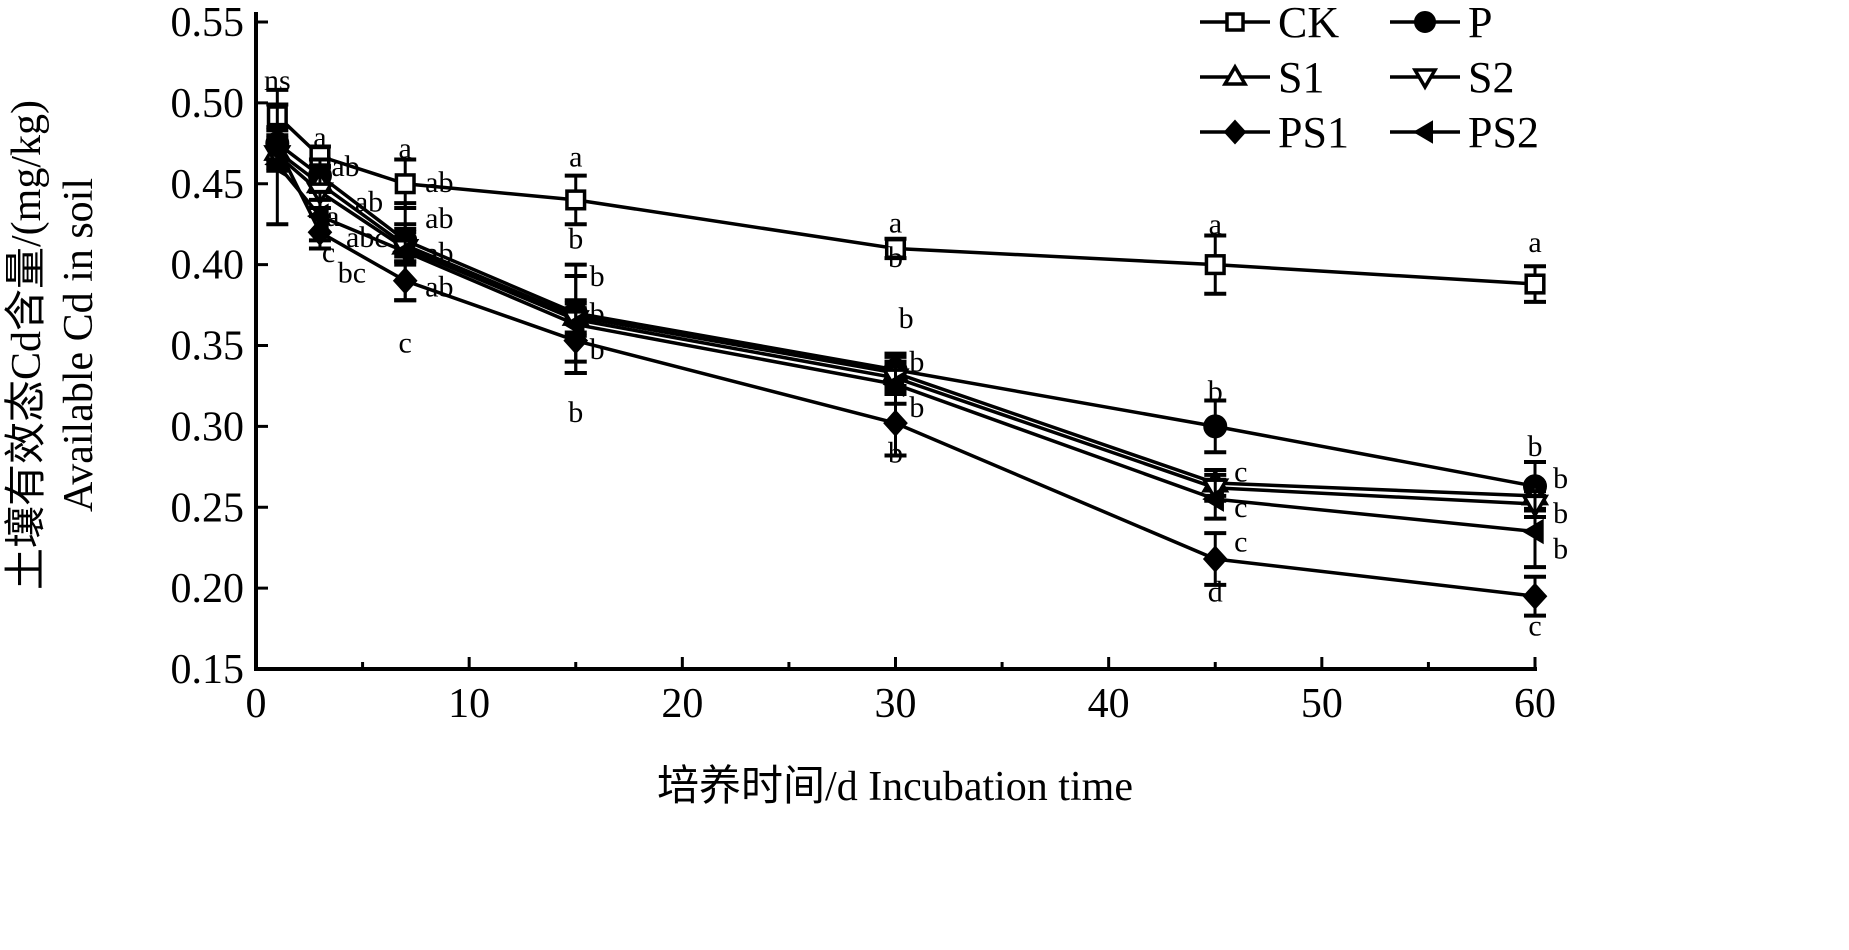 The height and width of the screenshot is (950, 1849). I want to click on y-tick-label: 0.15, so click(208, 670).